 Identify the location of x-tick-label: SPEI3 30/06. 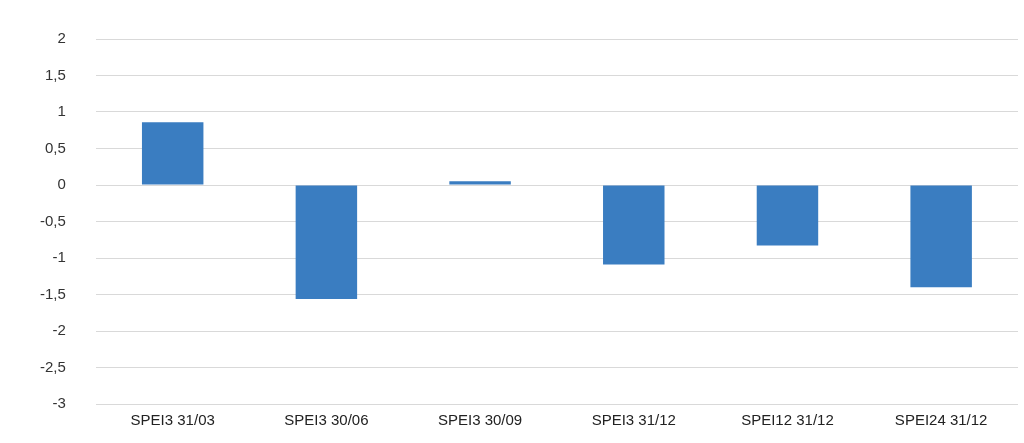
(326, 420).